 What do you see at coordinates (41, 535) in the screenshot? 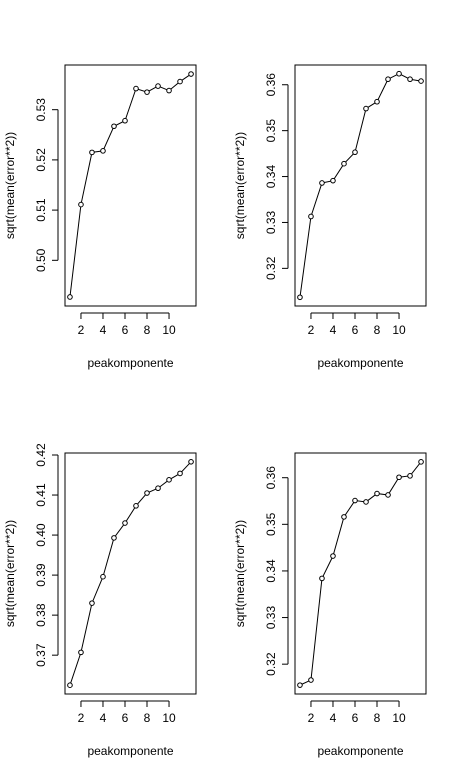
I see `y-tick-label: 0.40` at bounding box center [41, 535].